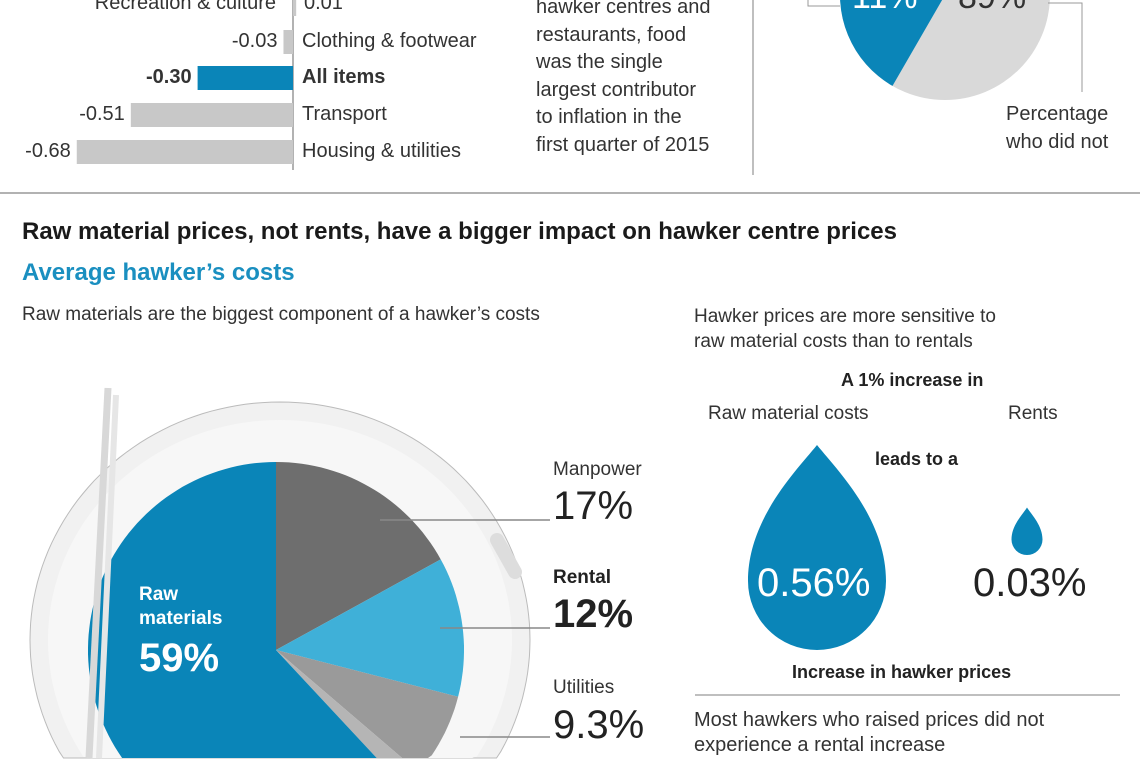 The width and height of the screenshot is (1140, 760). What do you see at coordinates (344, 114) in the screenshot?
I see `bar-category-label: Transport` at bounding box center [344, 114].